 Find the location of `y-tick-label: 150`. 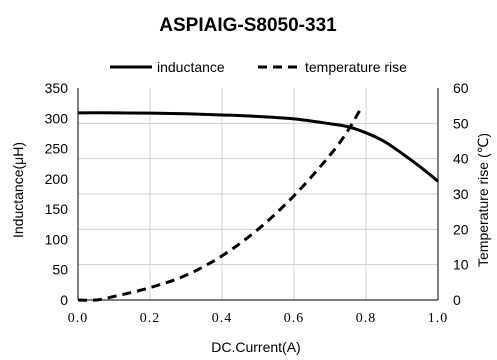

y-tick-label: 150 is located at coordinates (57, 209).